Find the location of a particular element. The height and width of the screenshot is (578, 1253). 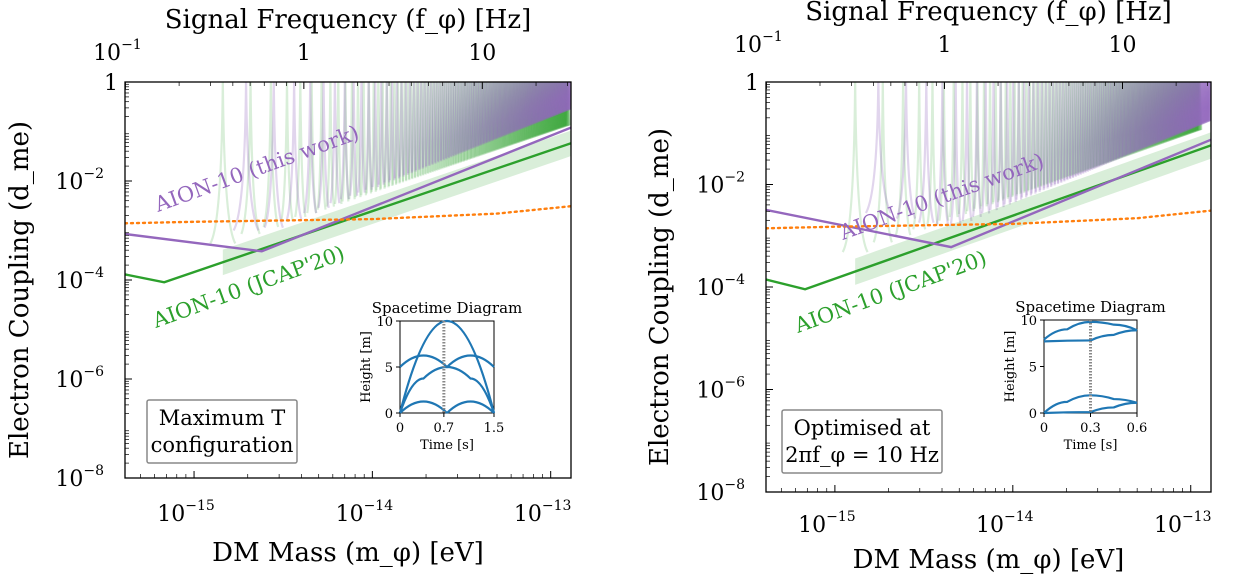

top-tick-label: 1 is located at coordinates (304, 53).